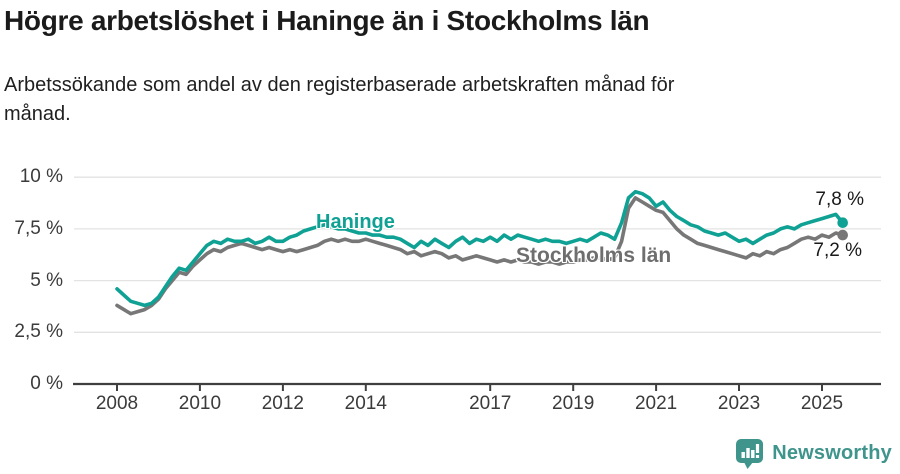  I want to click on x-axis-tick-label: 2012, so click(283, 403).